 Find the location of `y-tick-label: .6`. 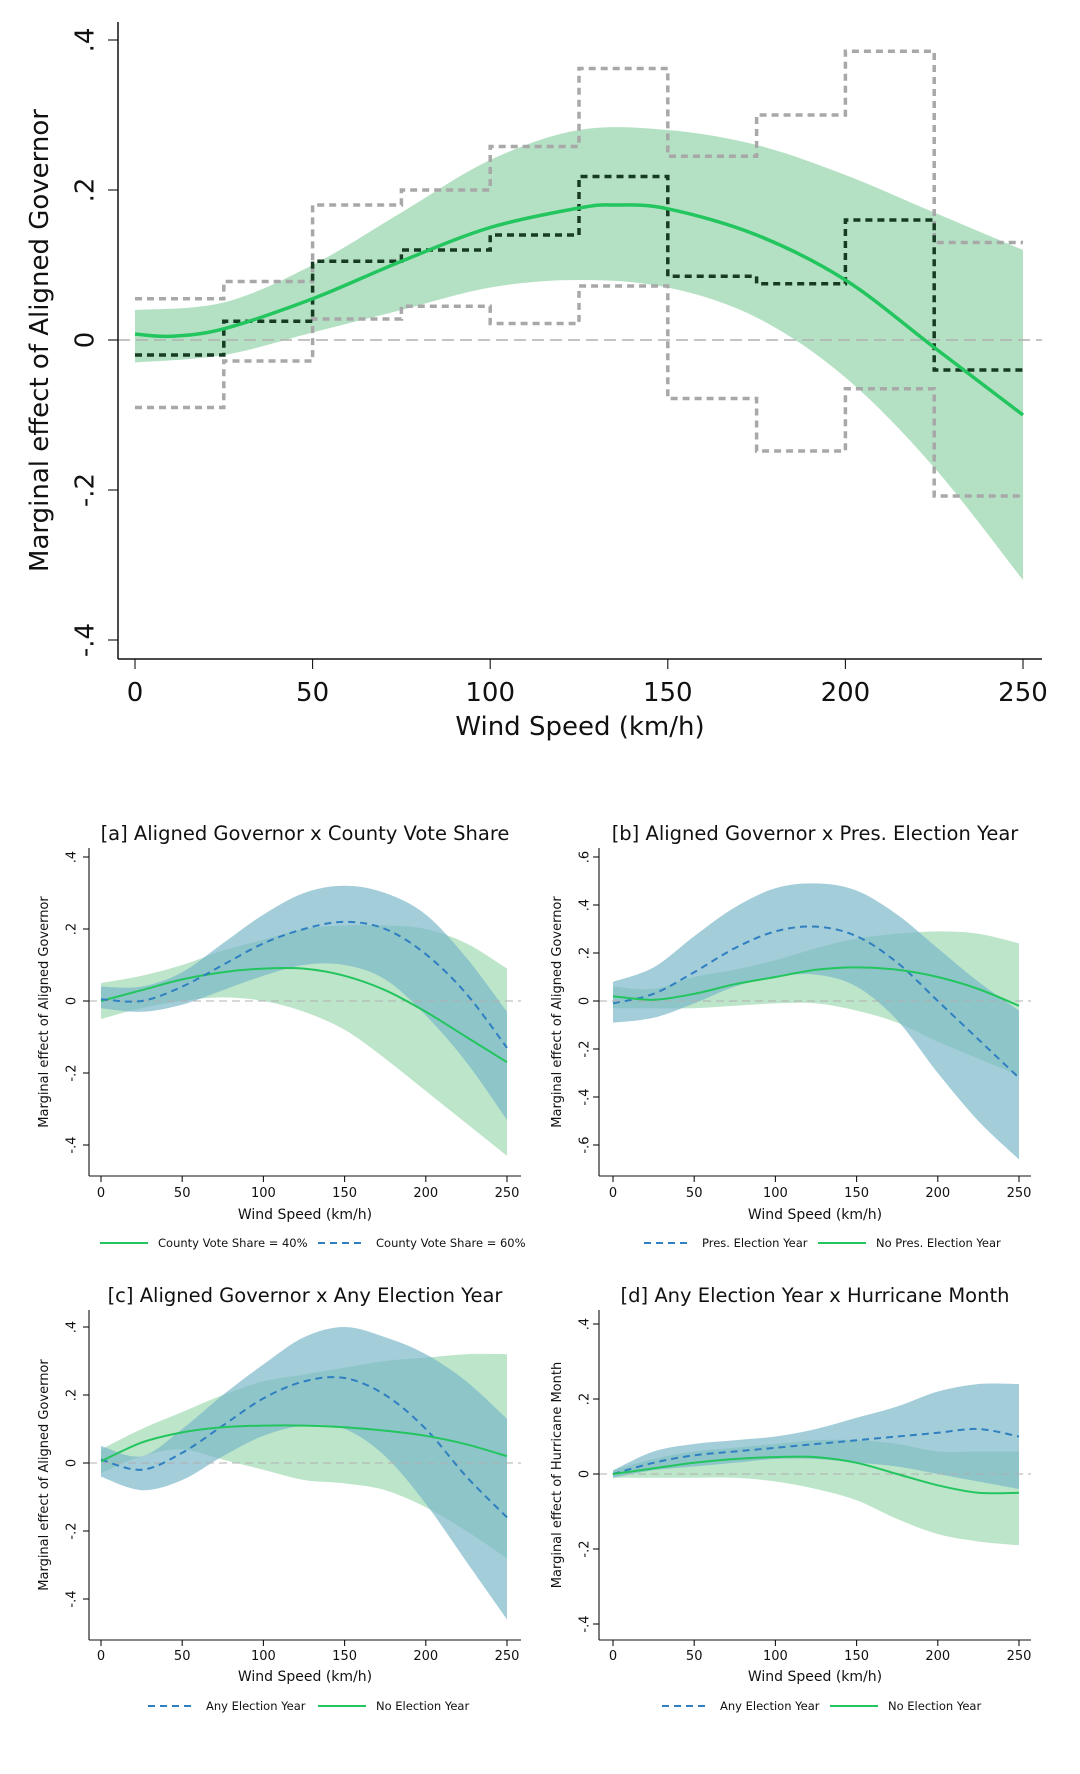

y-tick-label: .6 is located at coordinates (585, 857).